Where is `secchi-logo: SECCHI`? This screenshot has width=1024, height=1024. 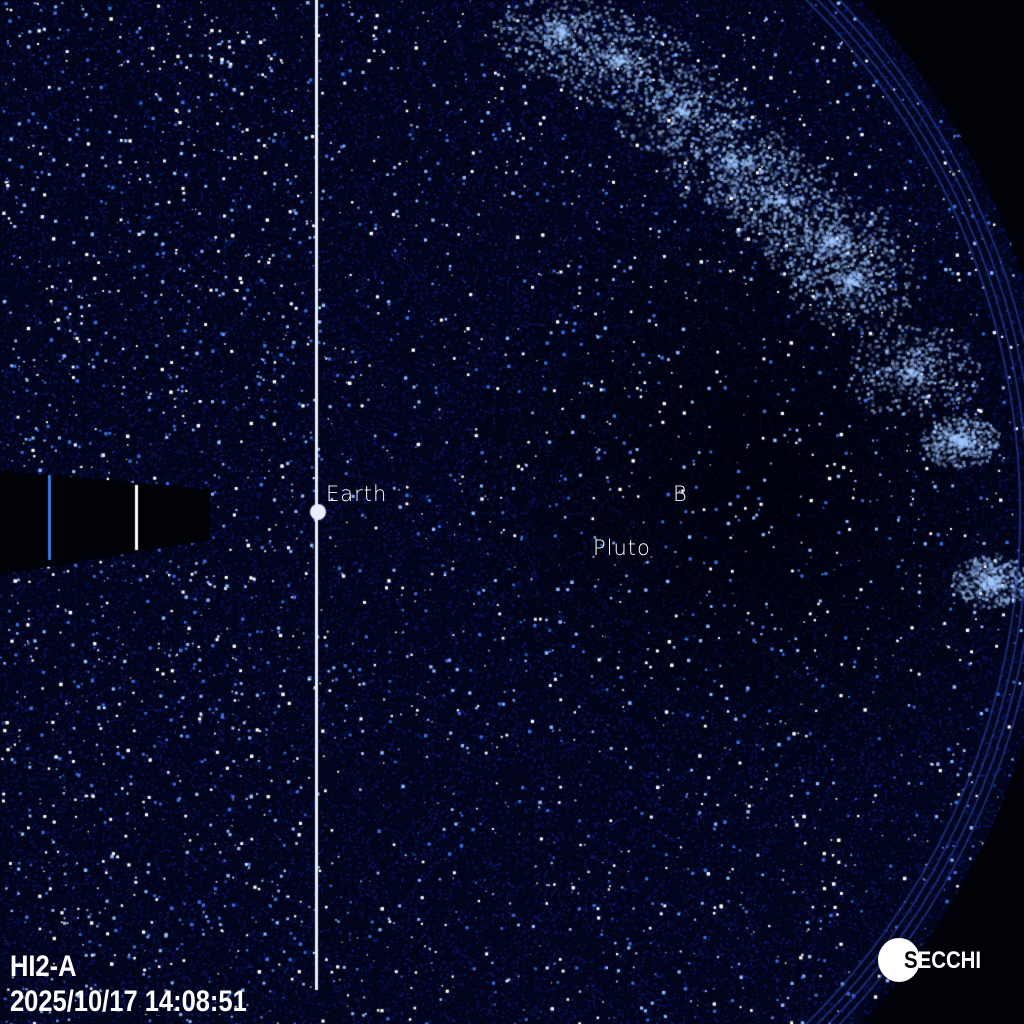
secchi-logo: SECCHI is located at coordinates (943, 960).